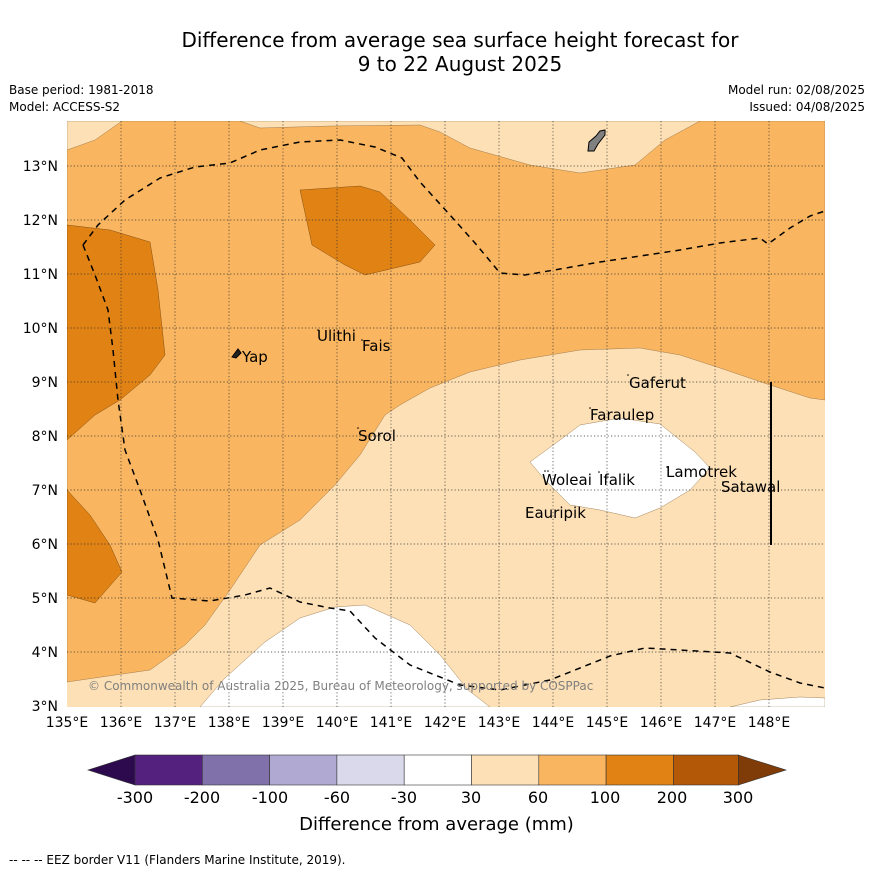 This screenshot has width=873, height=873. I want to click on base-period: Base period: 1981-2018, so click(81, 90).